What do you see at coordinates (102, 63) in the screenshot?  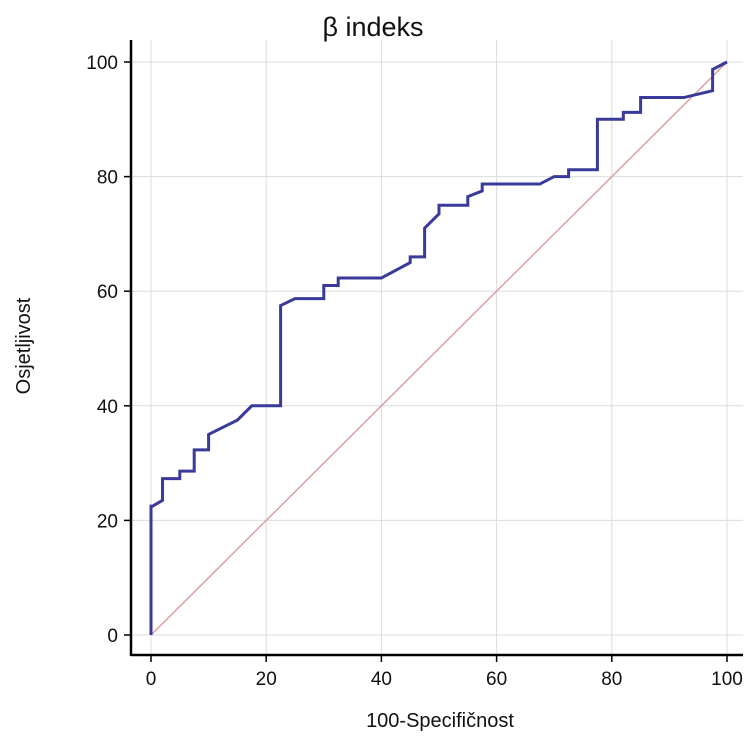 I see `y-tick-label: 100` at bounding box center [102, 63].